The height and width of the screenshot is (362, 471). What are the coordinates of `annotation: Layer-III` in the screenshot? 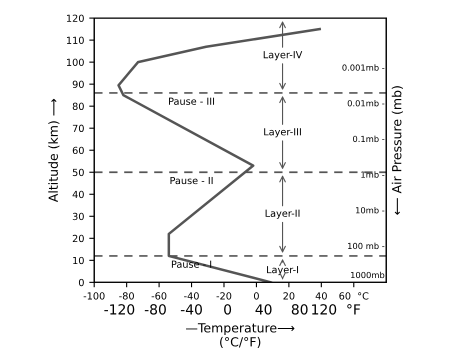 It's located at (282, 133).